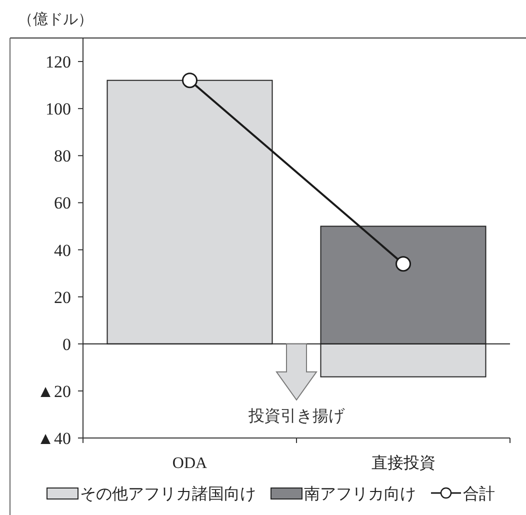  Describe the element at coordinates (58, 62) in the screenshot. I see `y-tick-label: 120` at that location.